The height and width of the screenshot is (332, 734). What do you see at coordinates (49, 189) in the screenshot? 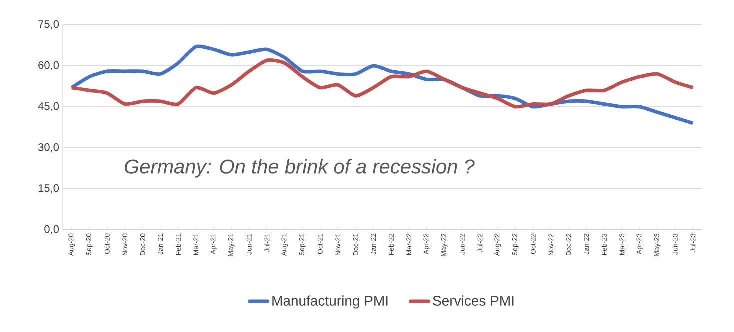
I see `y-tick-label: 15,0` at bounding box center [49, 189].